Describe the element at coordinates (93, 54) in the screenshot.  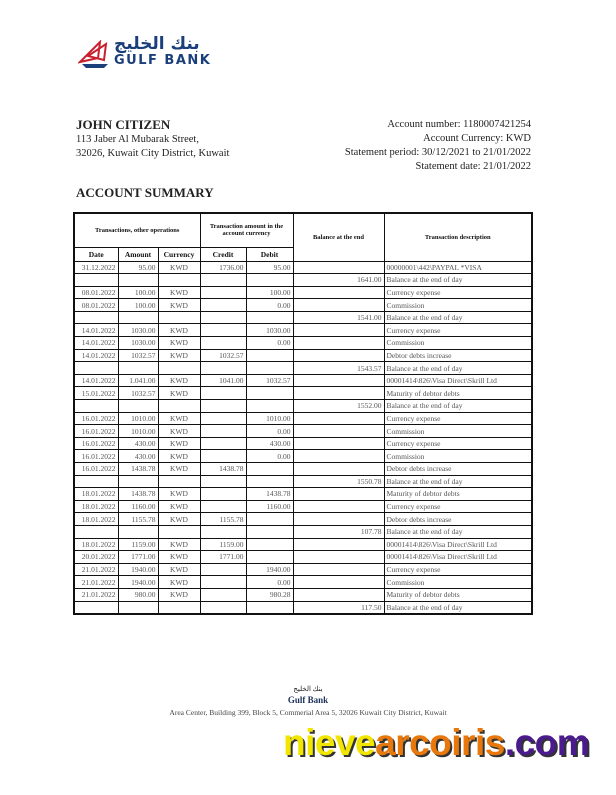
I see `sail-icon` at that location.